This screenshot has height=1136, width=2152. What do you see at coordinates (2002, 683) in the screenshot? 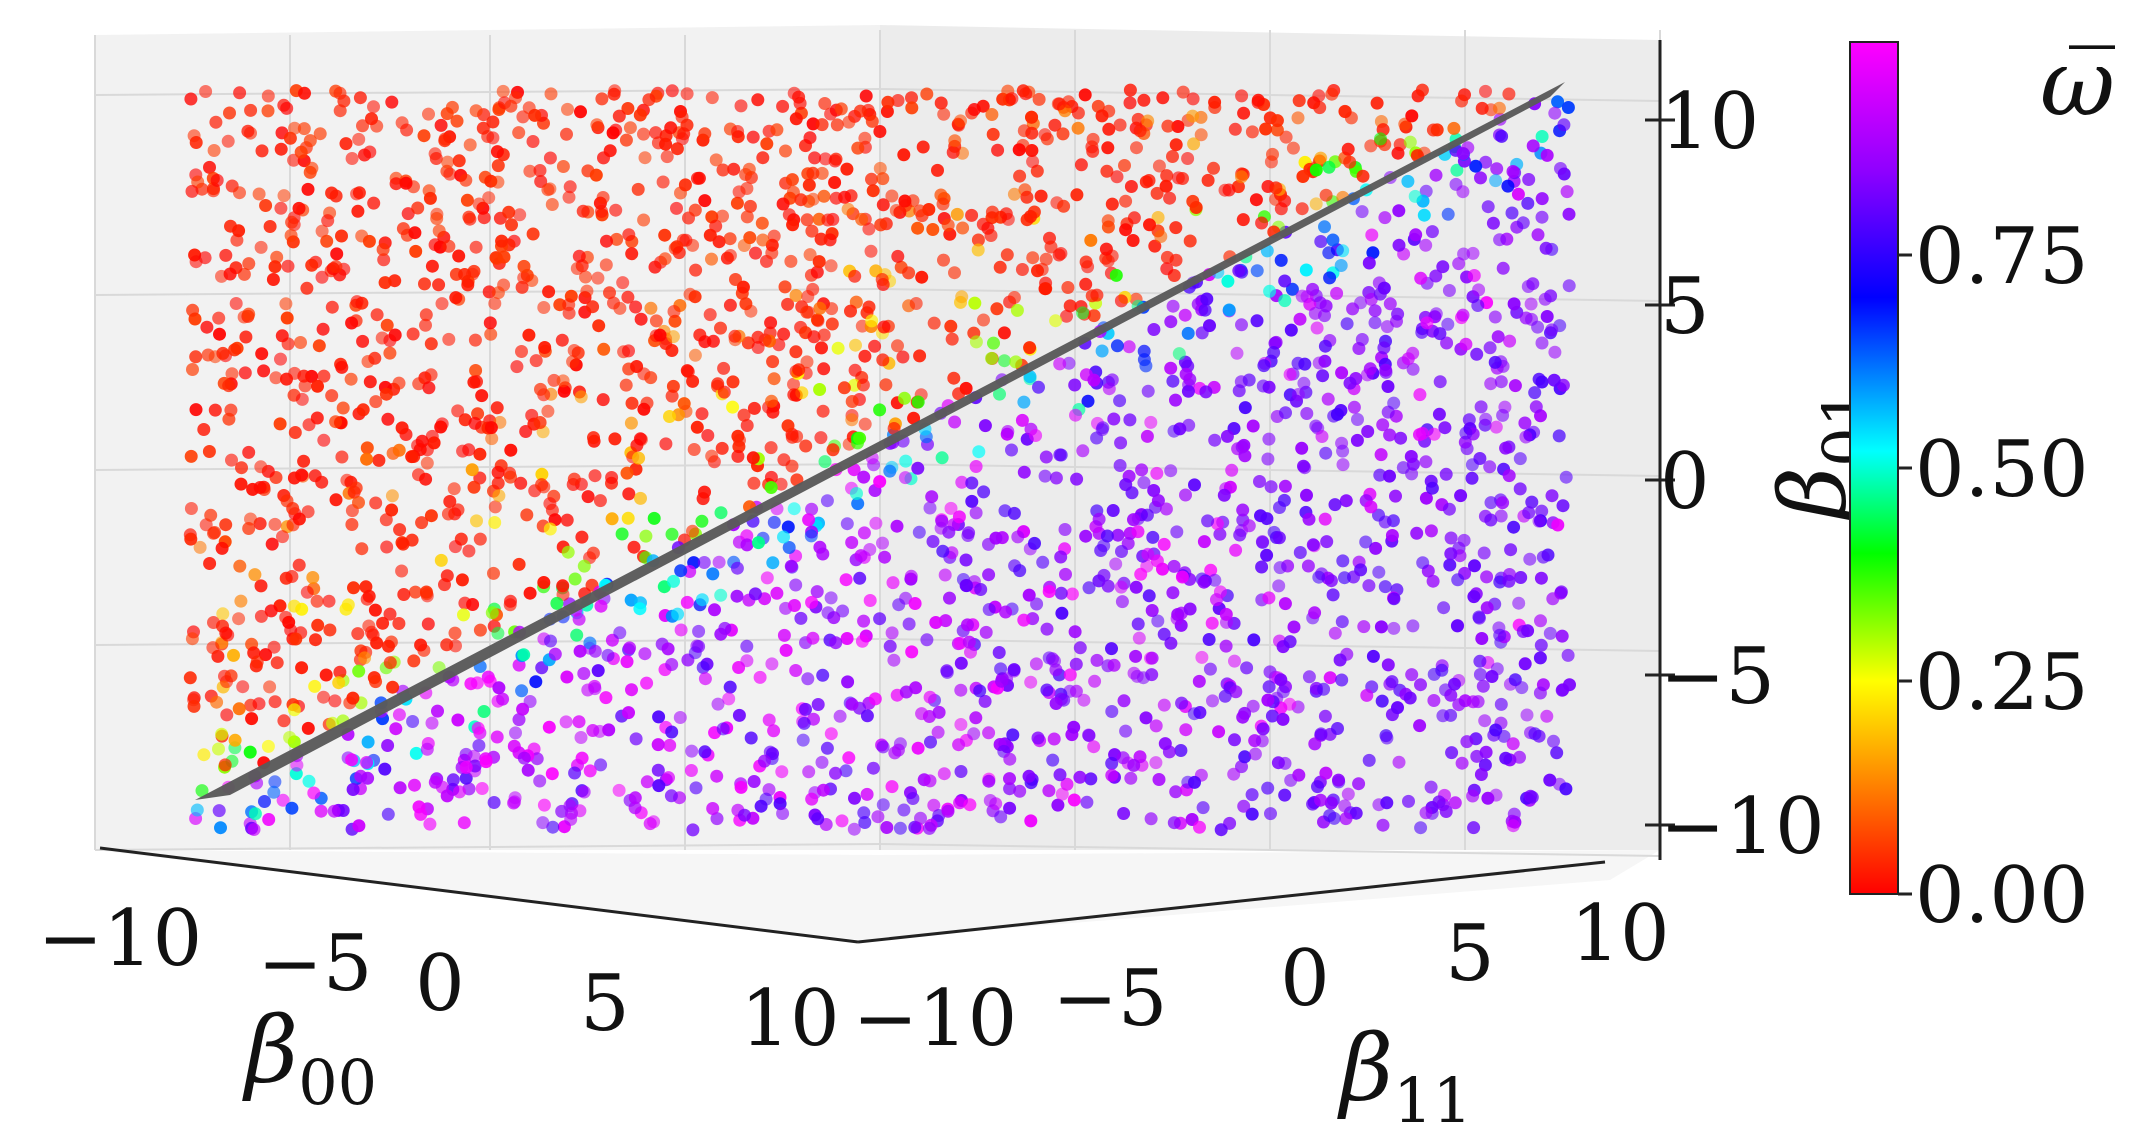
I see `colorbar-tick-label: 0.25` at bounding box center [2002, 683].